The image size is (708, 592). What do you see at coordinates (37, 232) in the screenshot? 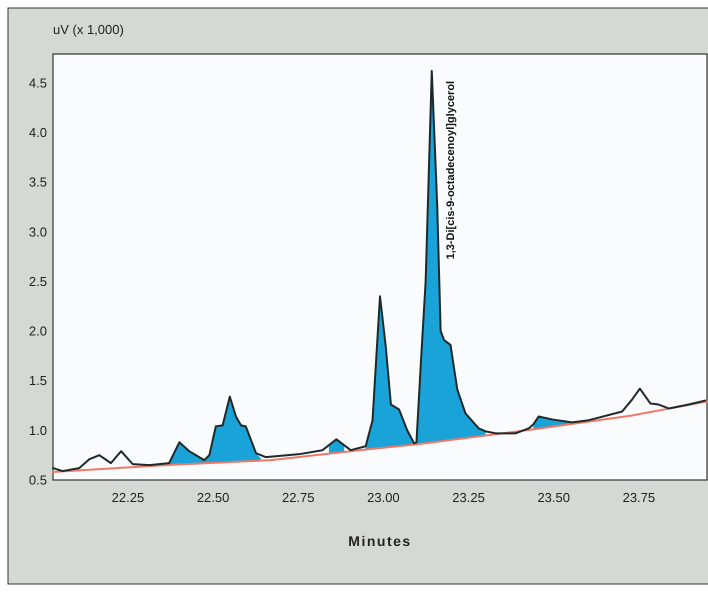
I see `y-tick-label: 3.0` at bounding box center [37, 232].